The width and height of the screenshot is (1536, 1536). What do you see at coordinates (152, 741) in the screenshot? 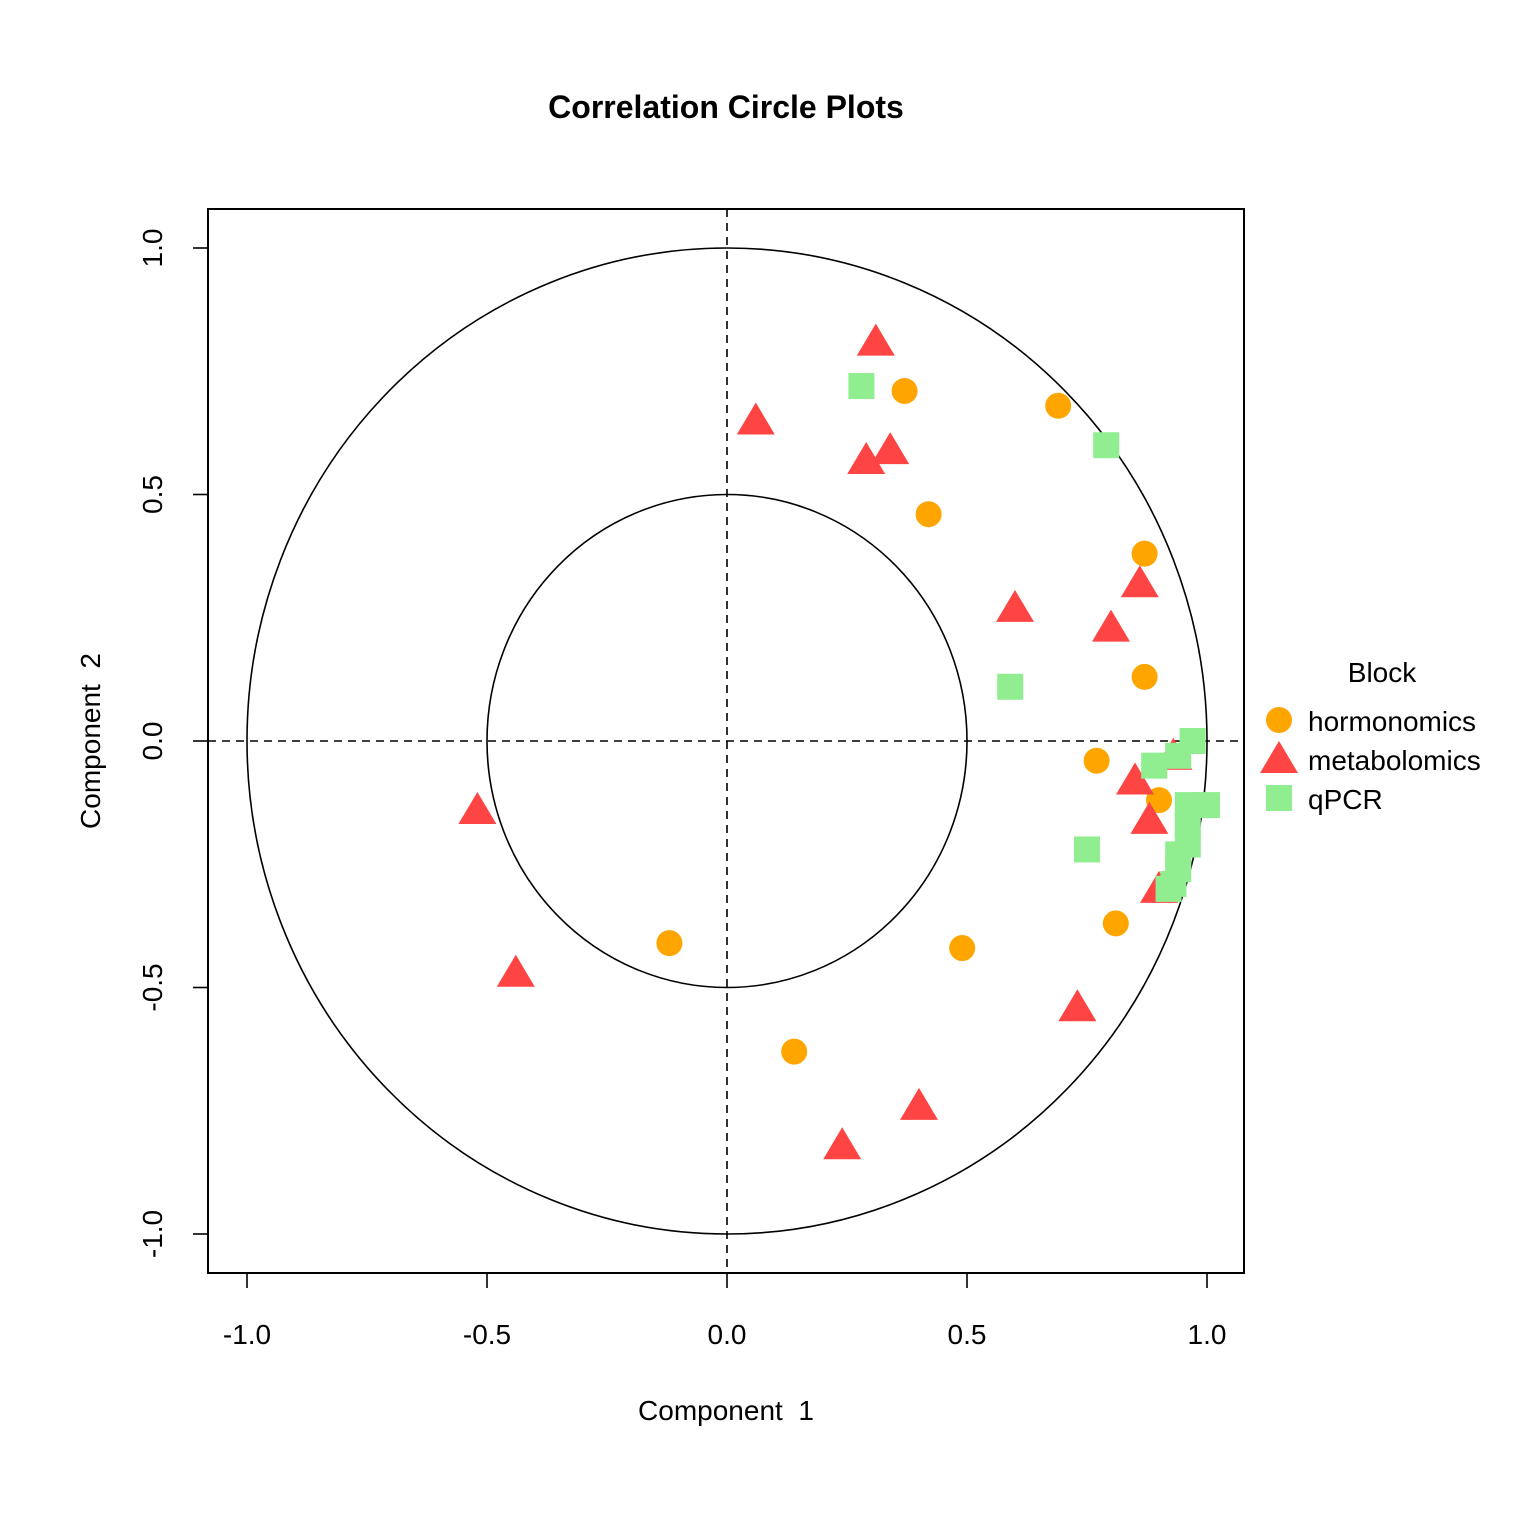
I see `y-tick-label: 0.0` at bounding box center [152, 741].